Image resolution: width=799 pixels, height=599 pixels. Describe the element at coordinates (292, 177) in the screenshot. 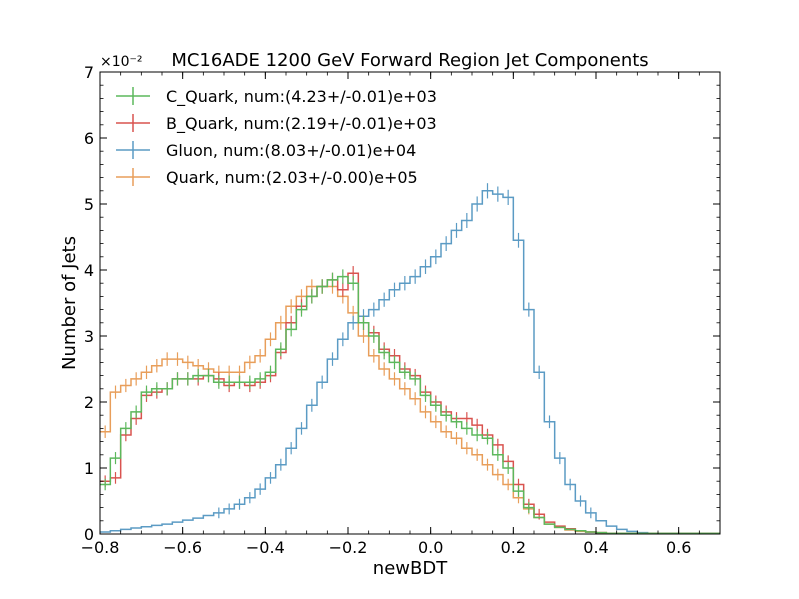

I see `legend-entry-label: Quark, num:(2.03+/-0.00)e+05` at that location.